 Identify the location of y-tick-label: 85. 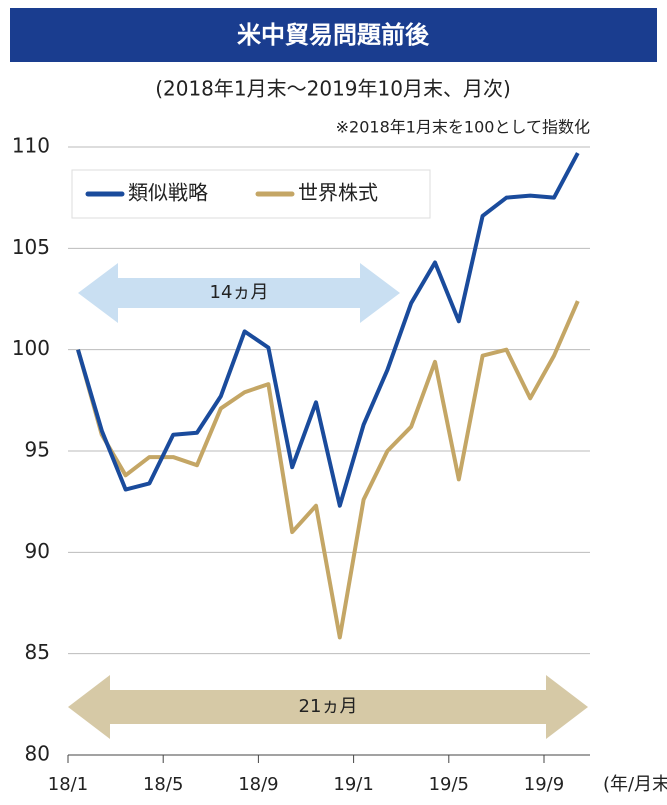
(37, 652).